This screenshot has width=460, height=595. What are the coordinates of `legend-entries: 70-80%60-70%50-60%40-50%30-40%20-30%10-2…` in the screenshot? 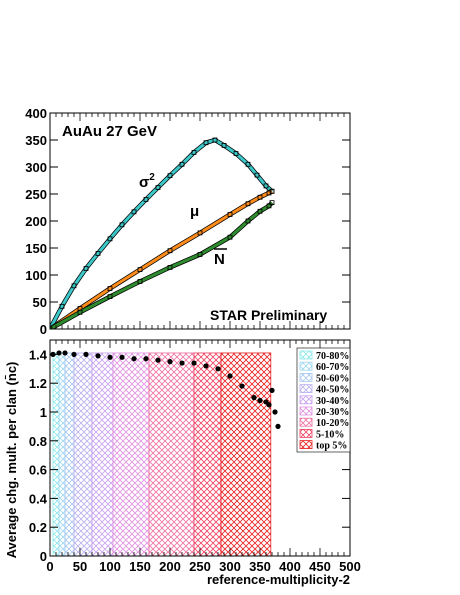 It's located at (324, 401).